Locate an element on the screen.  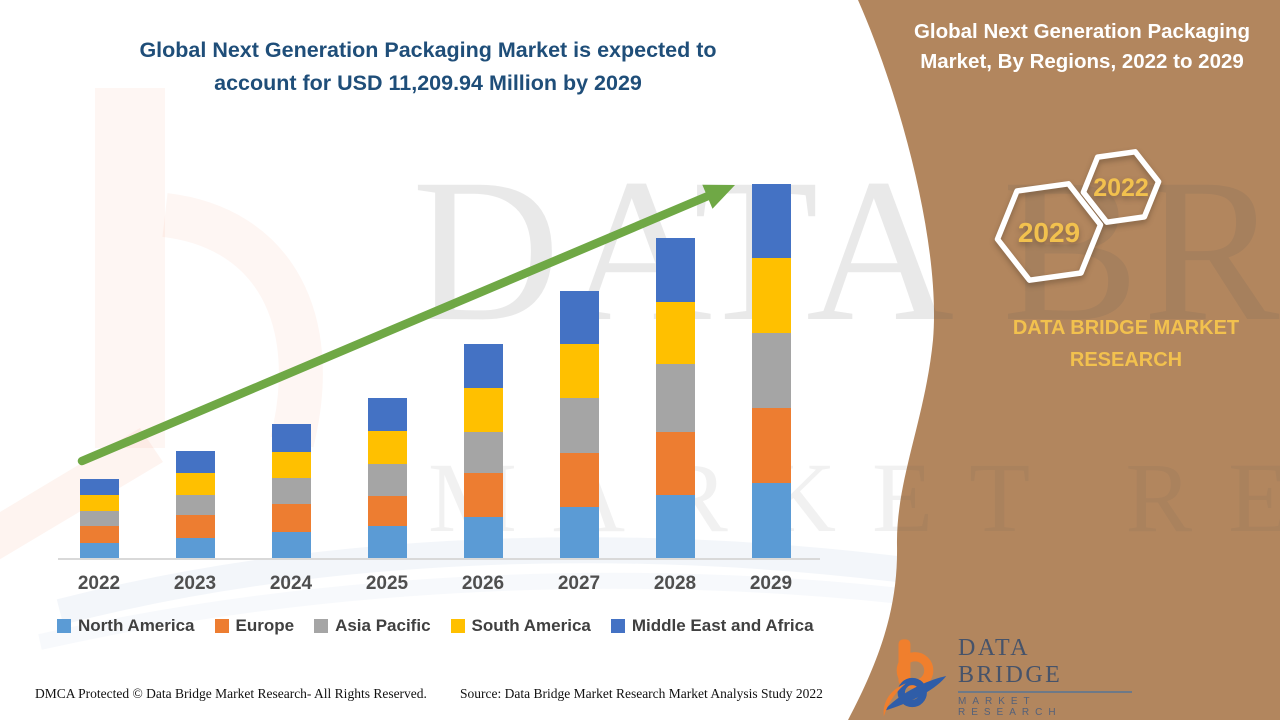
badge-2029-label: 2029 is located at coordinates (1049, 232).